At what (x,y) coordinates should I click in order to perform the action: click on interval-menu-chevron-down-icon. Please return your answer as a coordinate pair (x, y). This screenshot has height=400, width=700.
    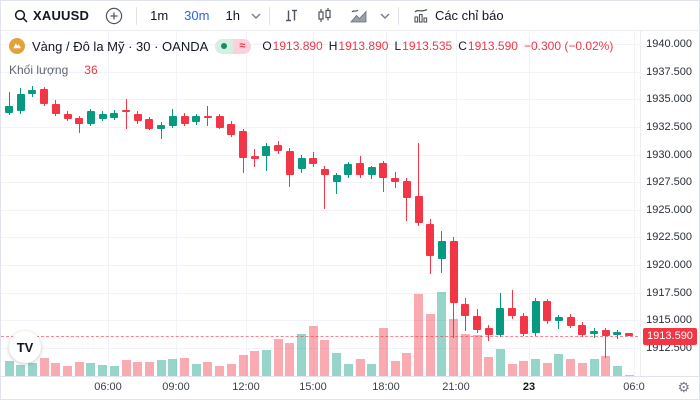
    Looking at the image, I should click on (256, 16).